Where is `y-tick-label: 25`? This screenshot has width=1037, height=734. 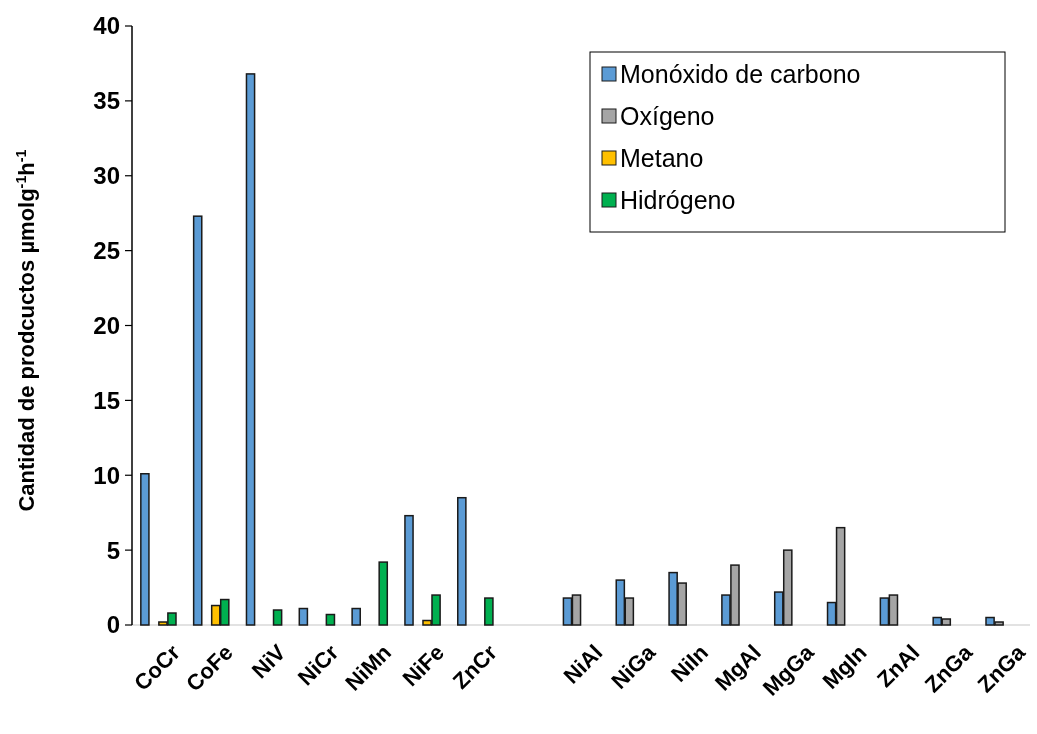 y-tick-label: 25 is located at coordinates (106, 251).